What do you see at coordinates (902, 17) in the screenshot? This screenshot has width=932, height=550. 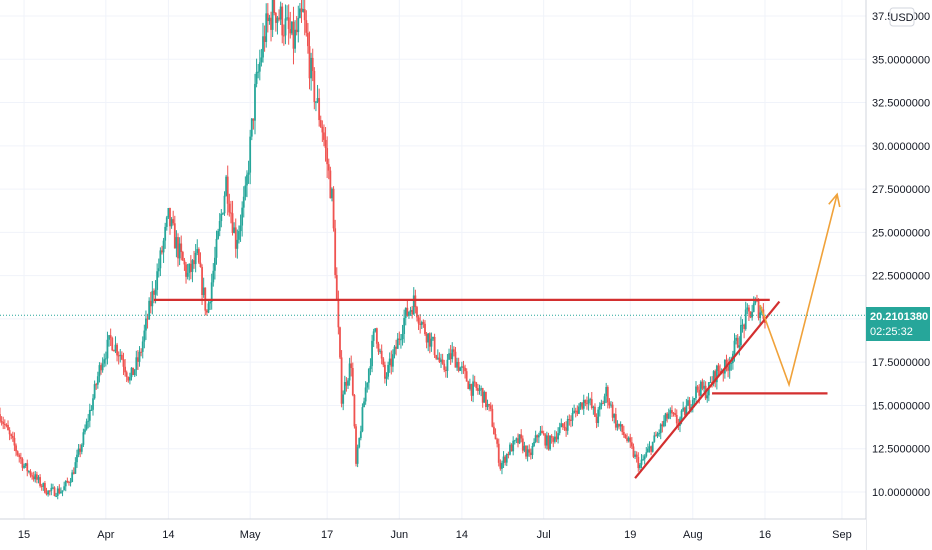 I see `currency-button: USD` at bounding box center [902, 17].